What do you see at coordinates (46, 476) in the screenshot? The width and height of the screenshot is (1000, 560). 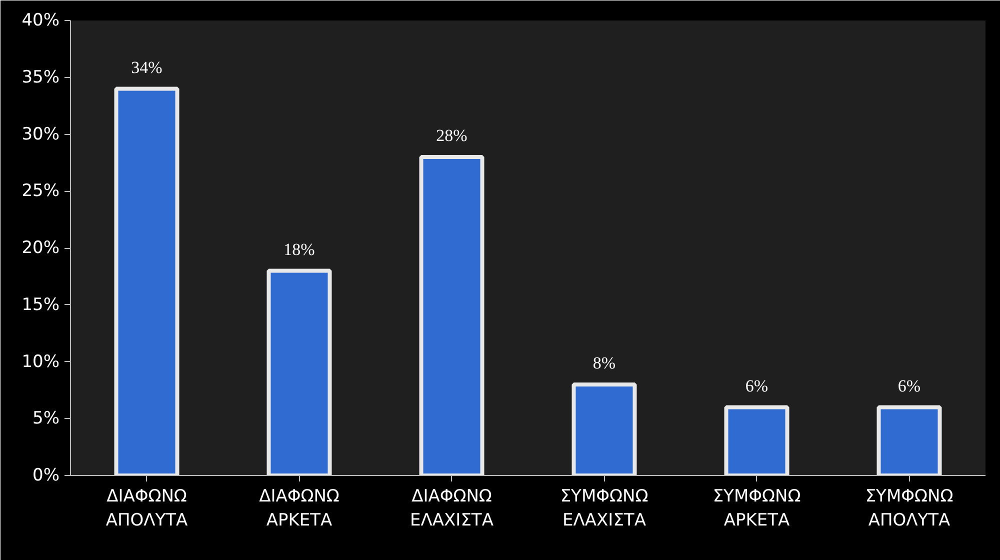 I see `y-tick-label: 0%` at bounding box center [46, 476].